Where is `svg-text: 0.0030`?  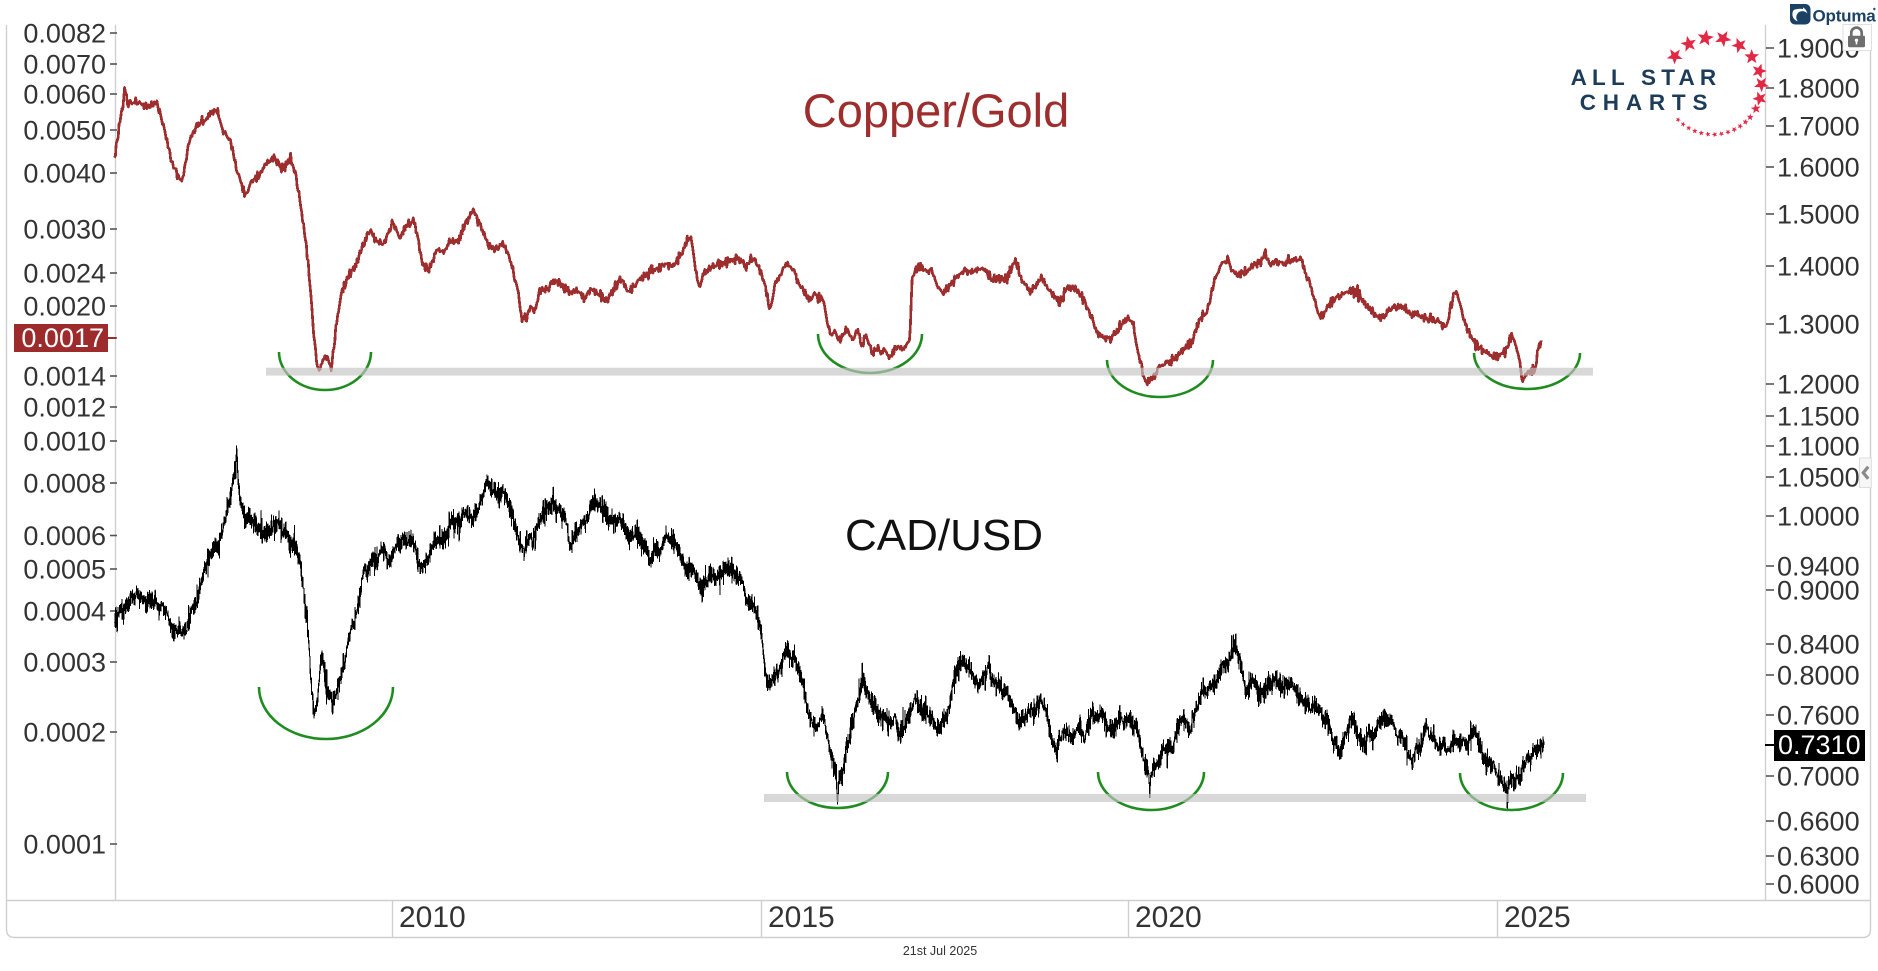 svg-text: 0.0030 is located at coordinates (64, 230).